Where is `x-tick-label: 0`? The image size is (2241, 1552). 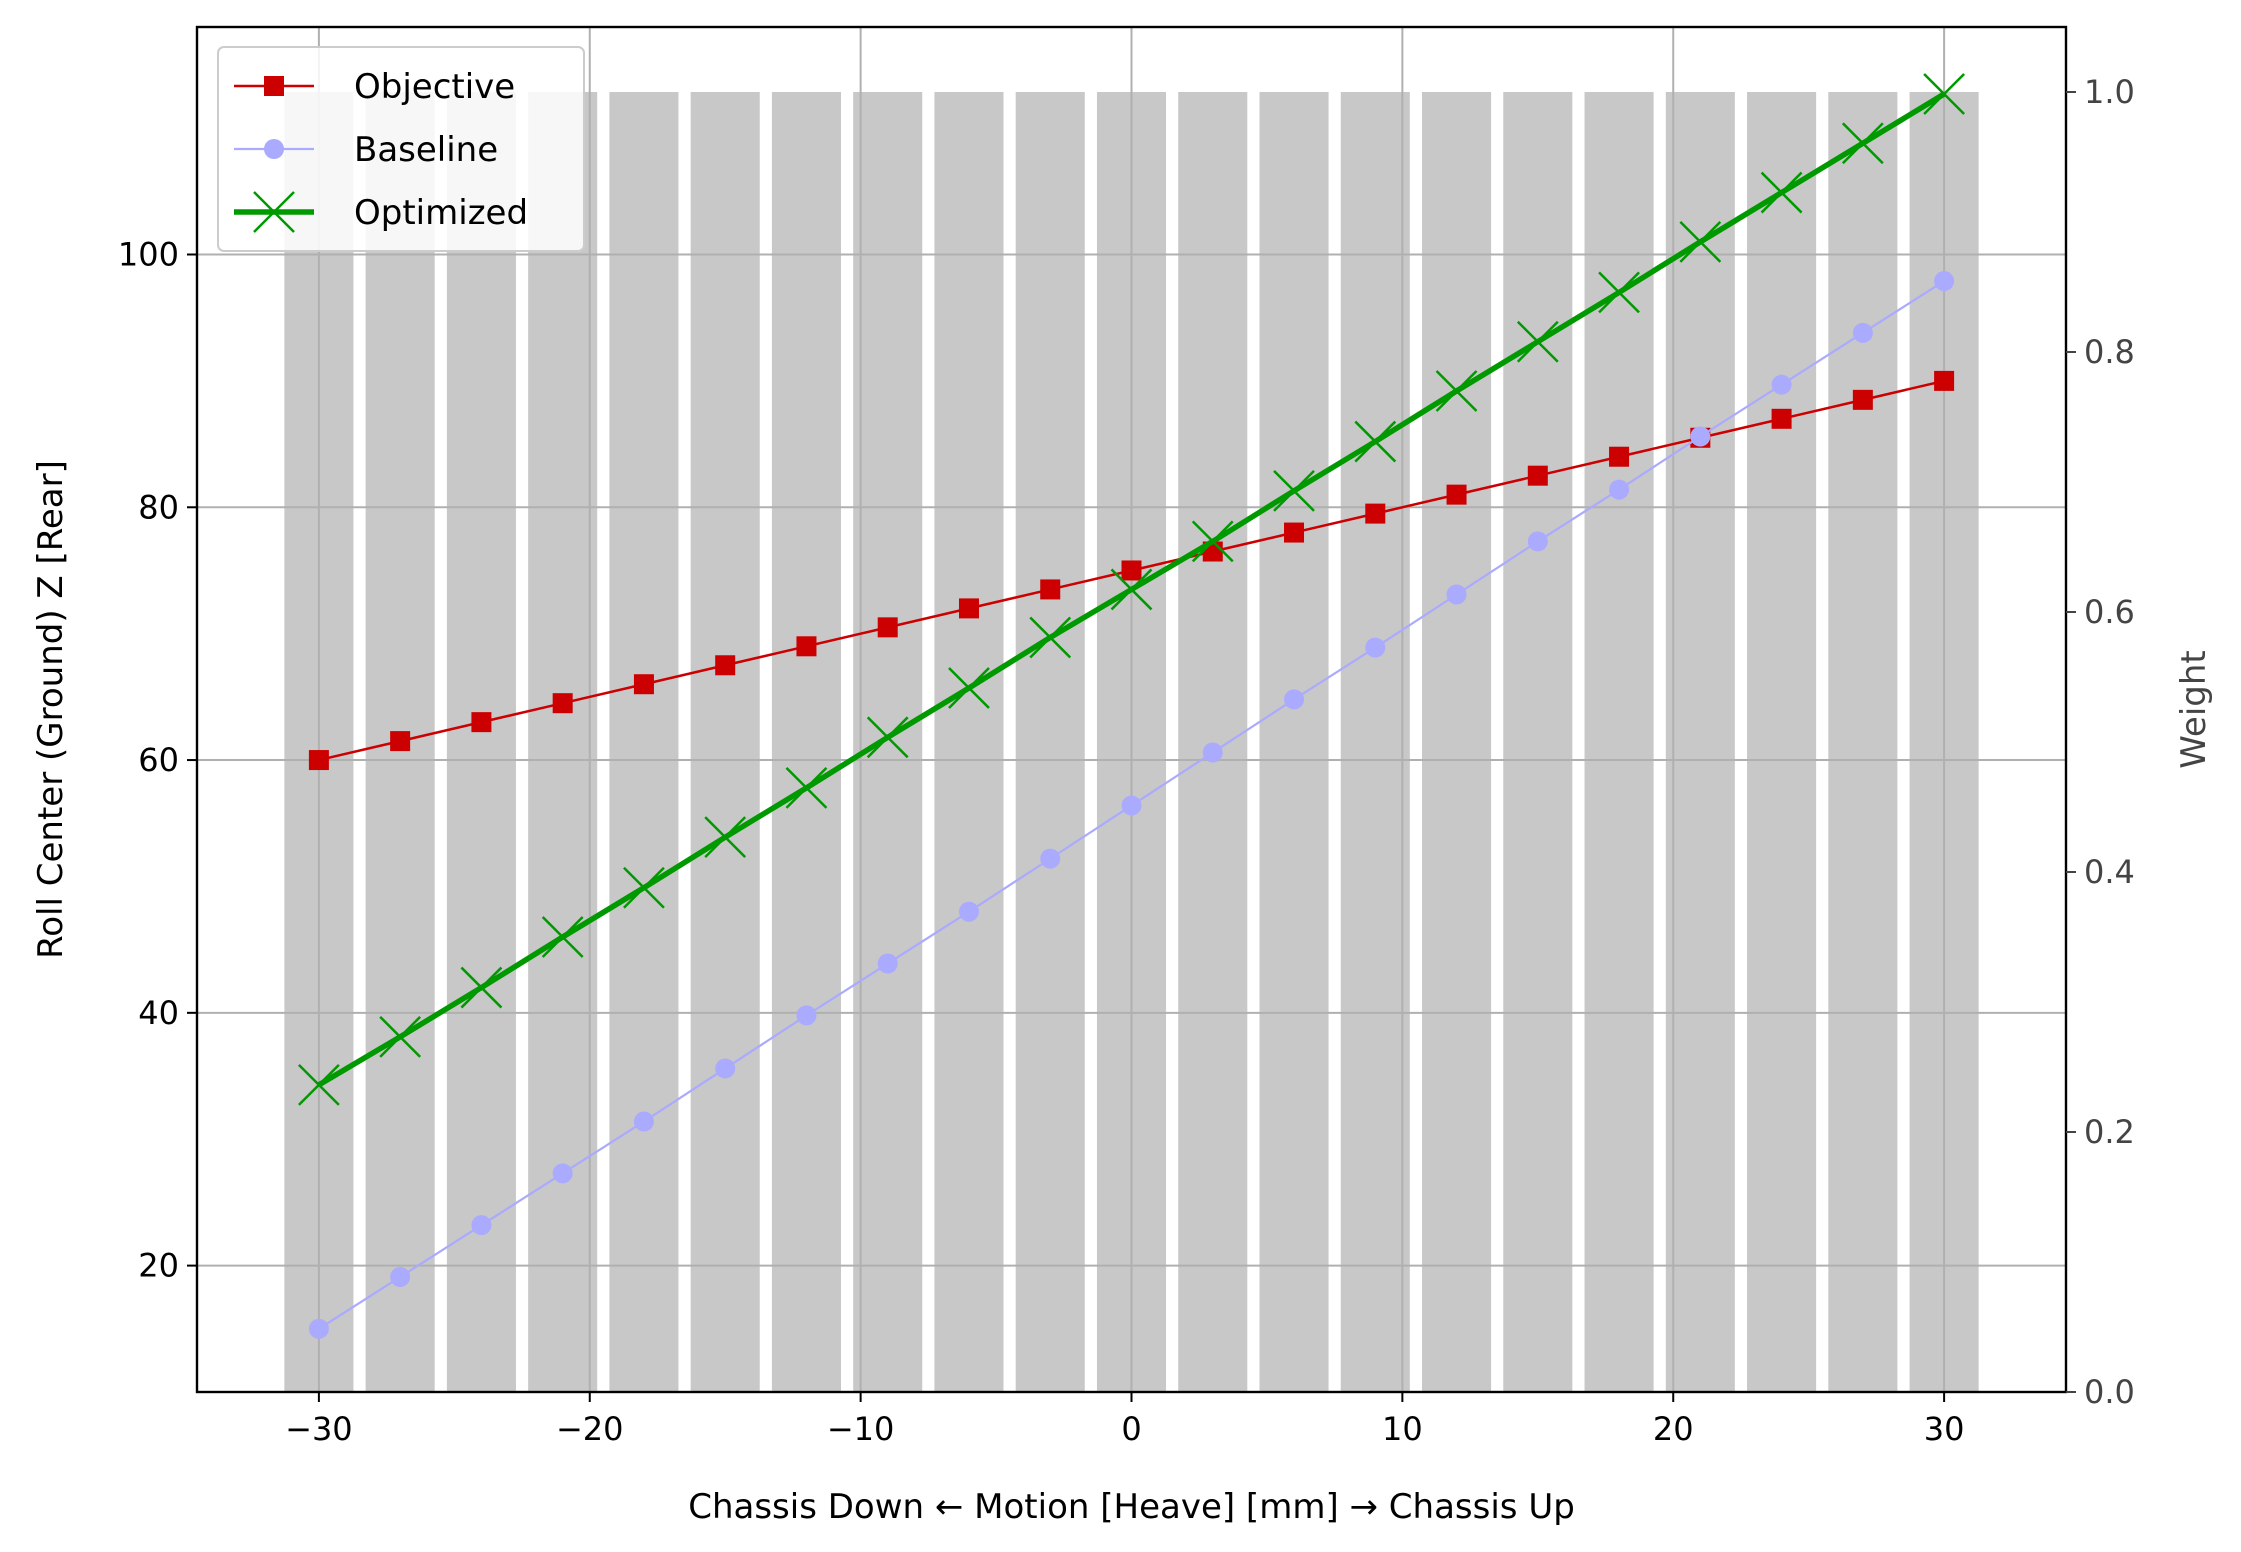
x-tick-label: 0 is located at coordinates (1131, 1429).